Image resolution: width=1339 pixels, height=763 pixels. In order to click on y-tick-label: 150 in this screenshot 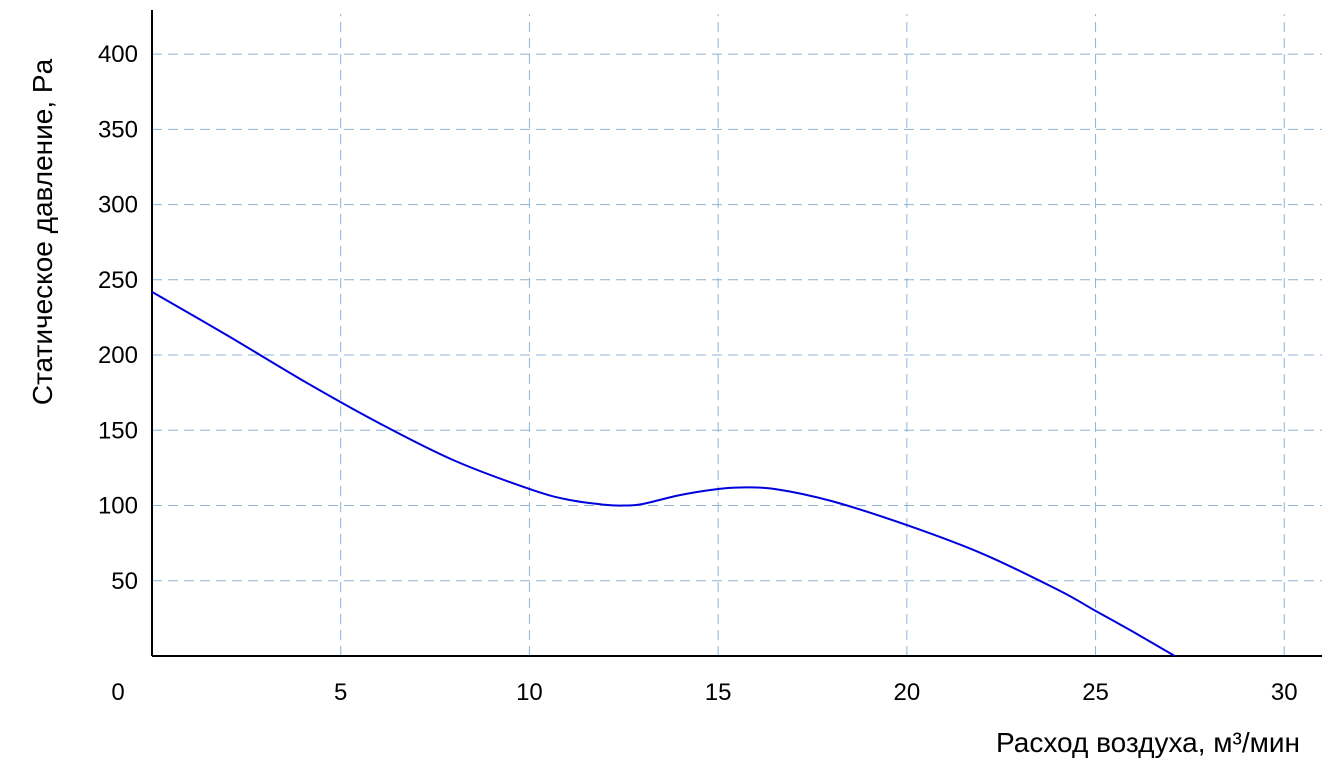, I will do `click(118, 430)`.